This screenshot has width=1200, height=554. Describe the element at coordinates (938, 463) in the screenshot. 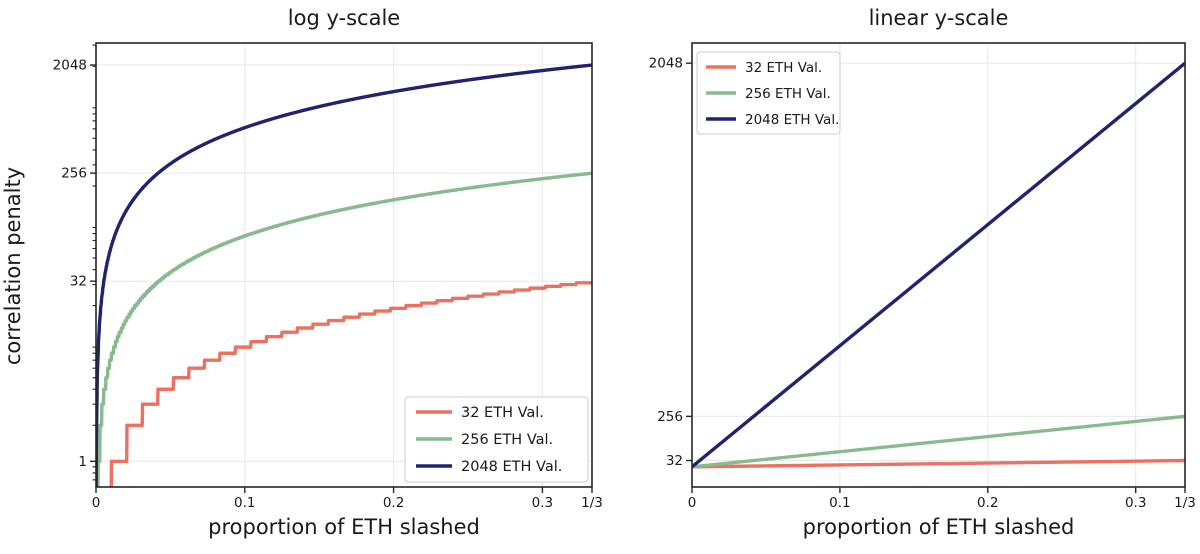

I see `series-line-32-eth` at that location.